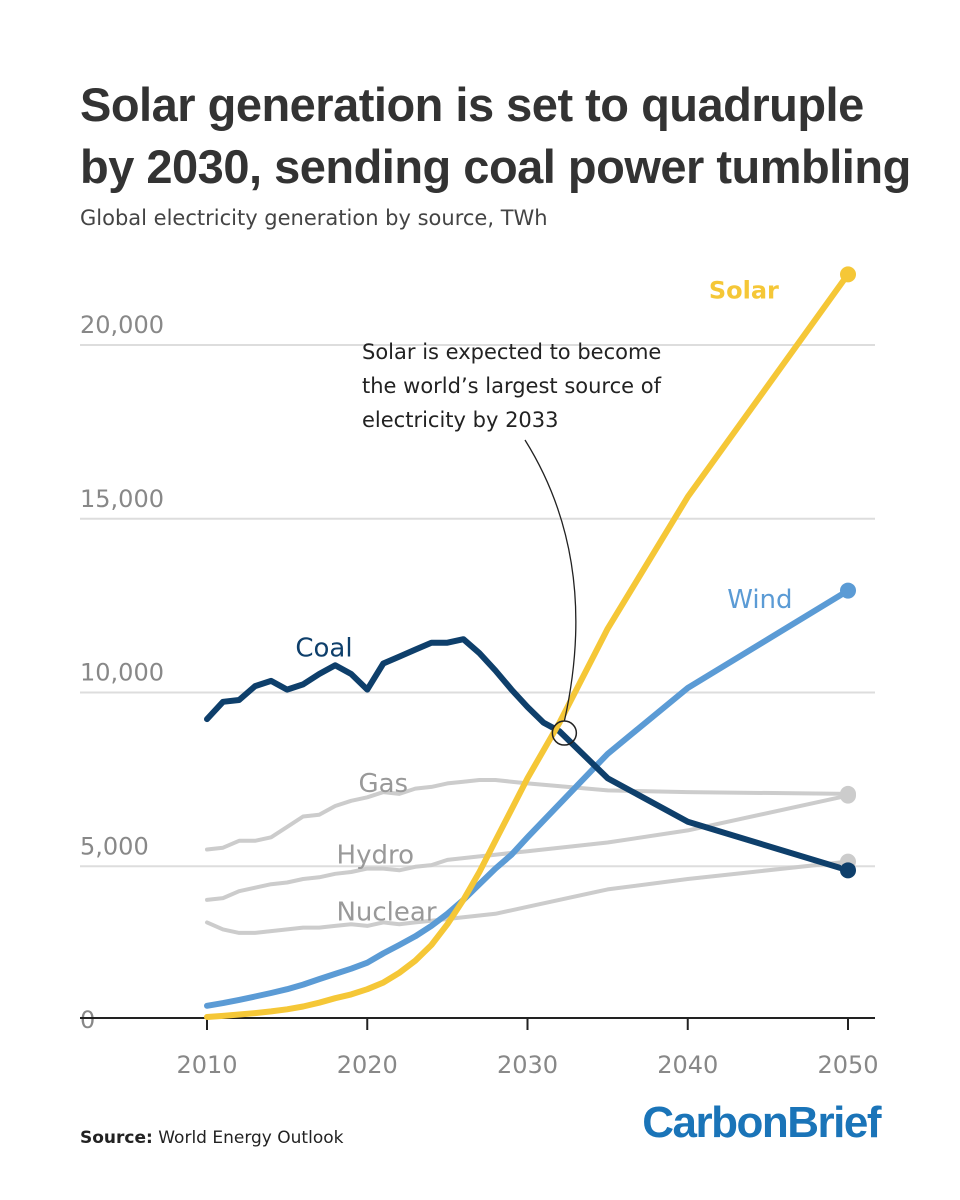 The image size is (960, 1200). What do you see at coordinates (87, 1020) in the screenshot?
I see `y-tick-label: 0` at bounding box center [87, 1020].